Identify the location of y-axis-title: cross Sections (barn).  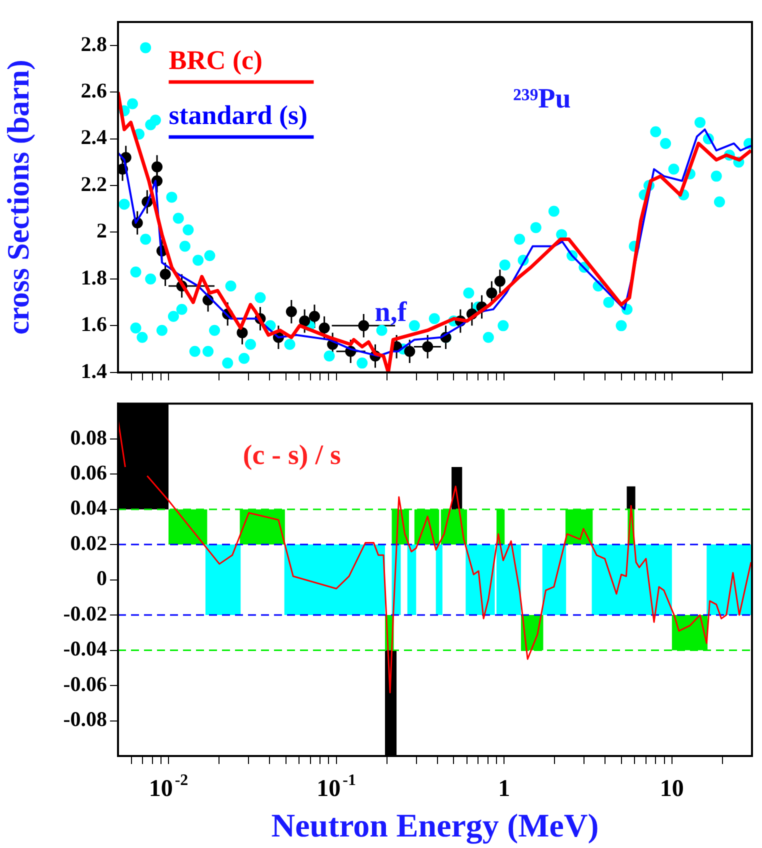
(18, 197).